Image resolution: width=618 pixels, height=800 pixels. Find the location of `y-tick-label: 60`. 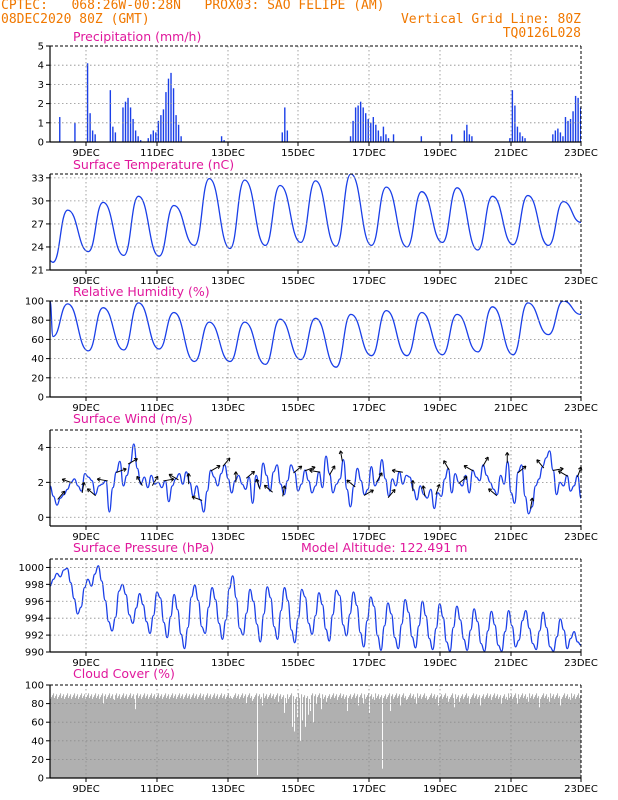

y-tick-label: 60 is located at coordinates (37, 723).